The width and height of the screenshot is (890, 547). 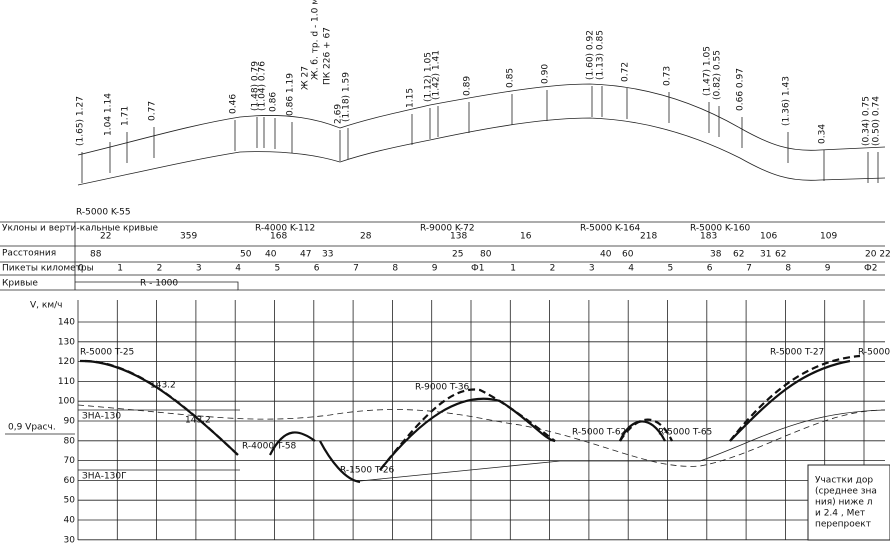 What do you see at coordinates (765, 255) in the screenshot?
I see `distance: 31` at bounding box center [765, 255].